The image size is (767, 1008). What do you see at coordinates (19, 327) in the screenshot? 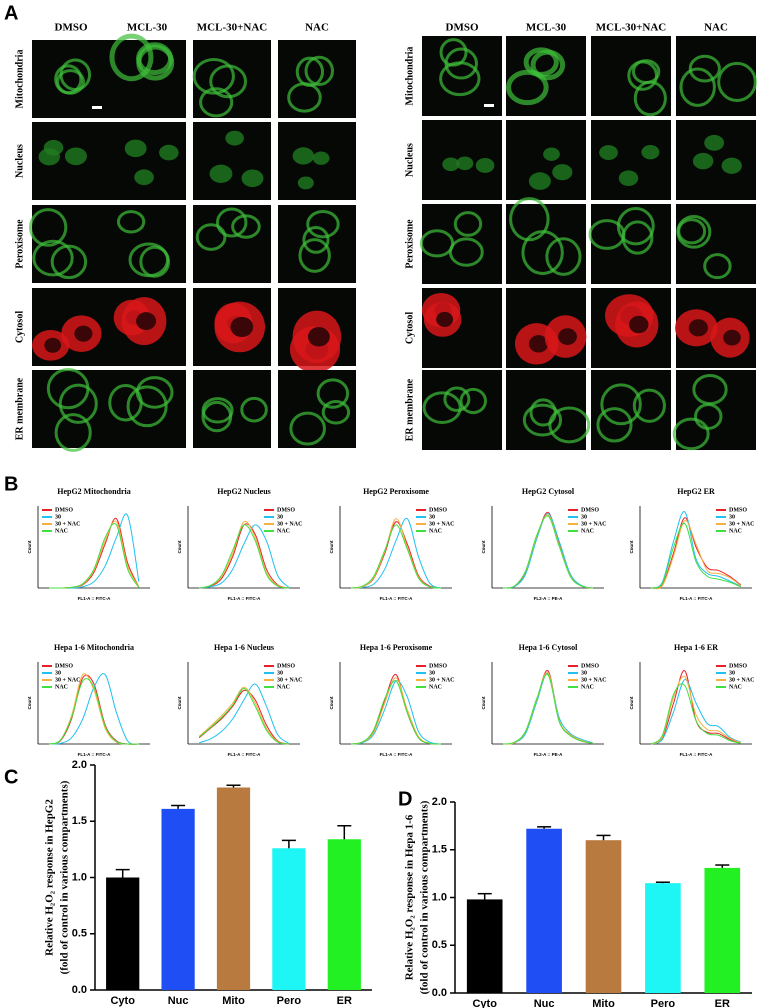
I see `row-label: Cytosol` at bounding box center [19, 327].